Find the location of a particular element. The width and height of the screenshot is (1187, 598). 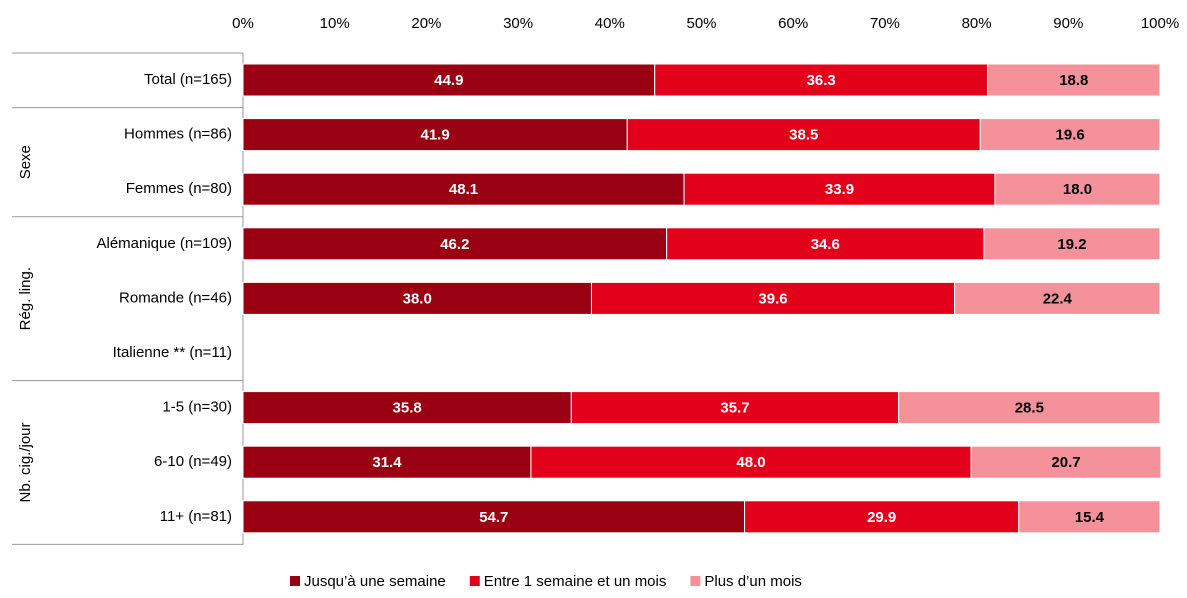

group-label: Nb. cig./jour is located at coordinates (25, 462).